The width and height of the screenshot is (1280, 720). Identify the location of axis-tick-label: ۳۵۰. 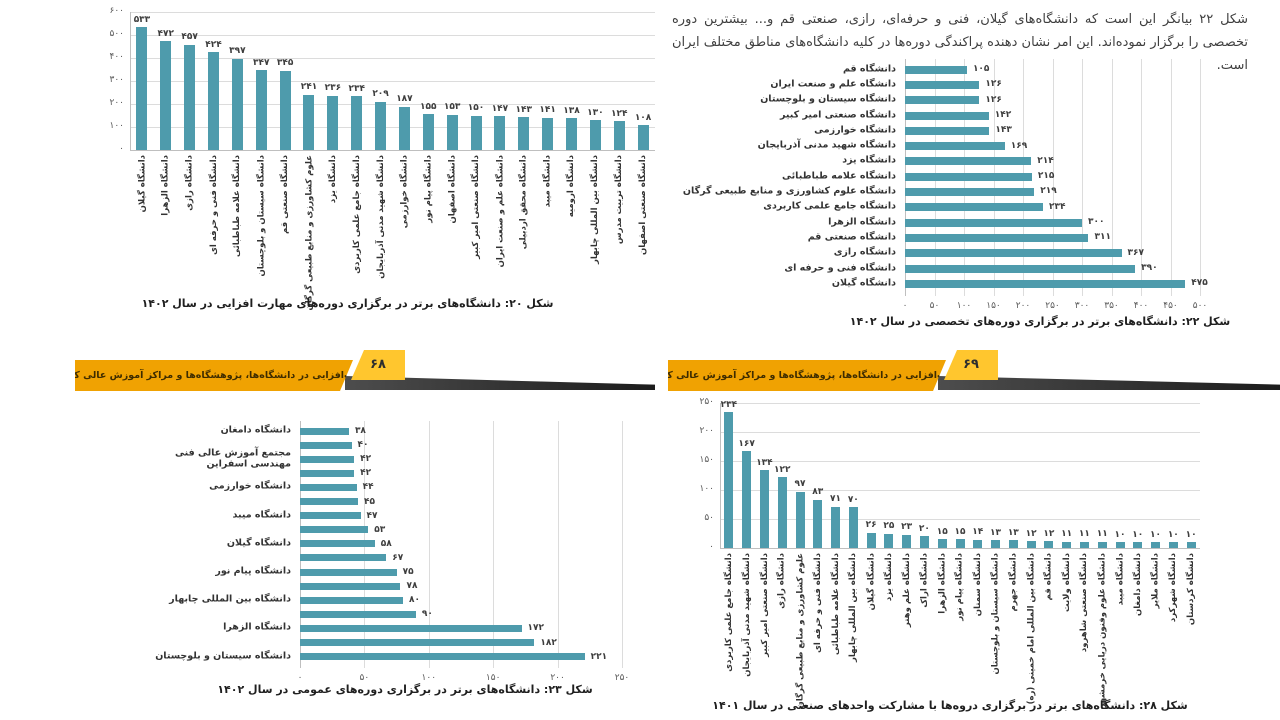
(1111, 305).